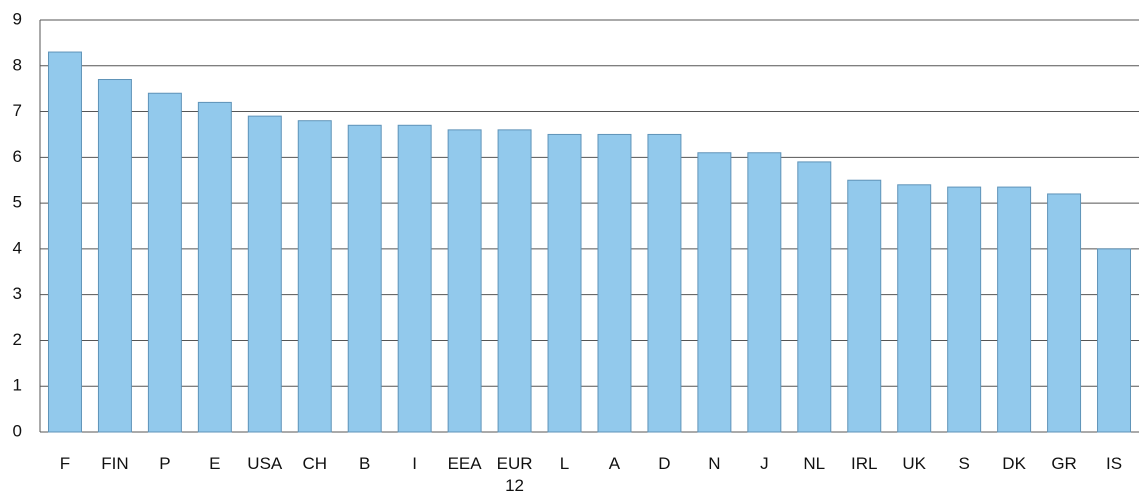 Image resolution: width=1139 pixels, height=503 pixels. What do you see at coordinates (215, 463) in the screenshot?
I see `x-tick-label: E` at bounding box center [215, 463].